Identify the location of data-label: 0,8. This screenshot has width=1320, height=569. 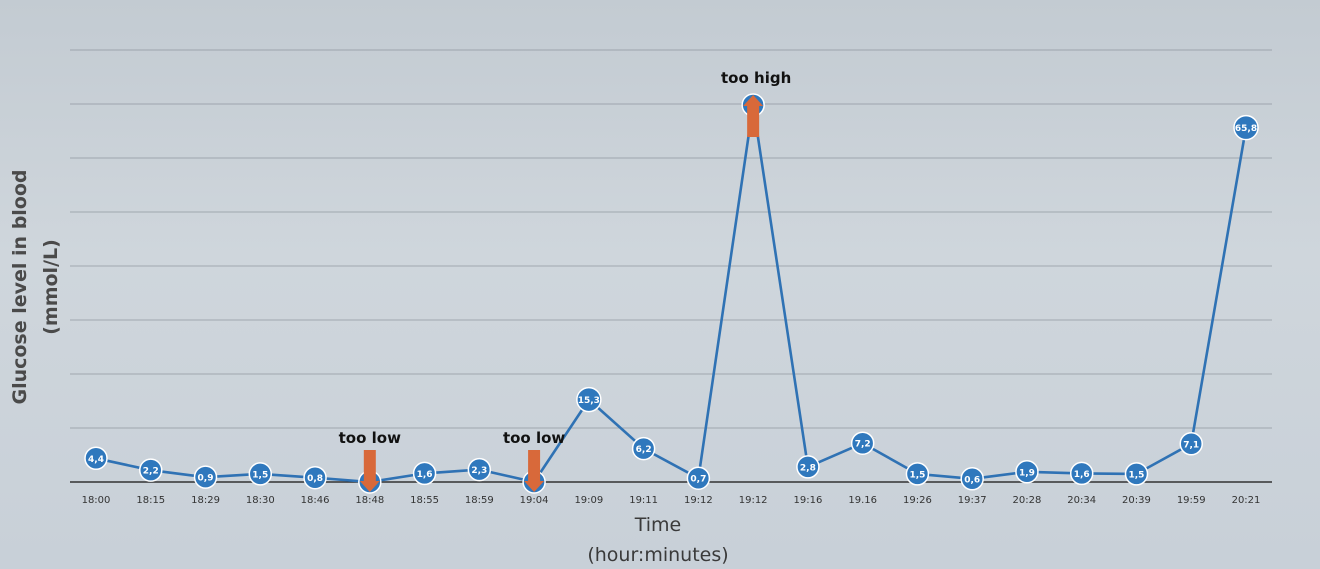
(315, 479).